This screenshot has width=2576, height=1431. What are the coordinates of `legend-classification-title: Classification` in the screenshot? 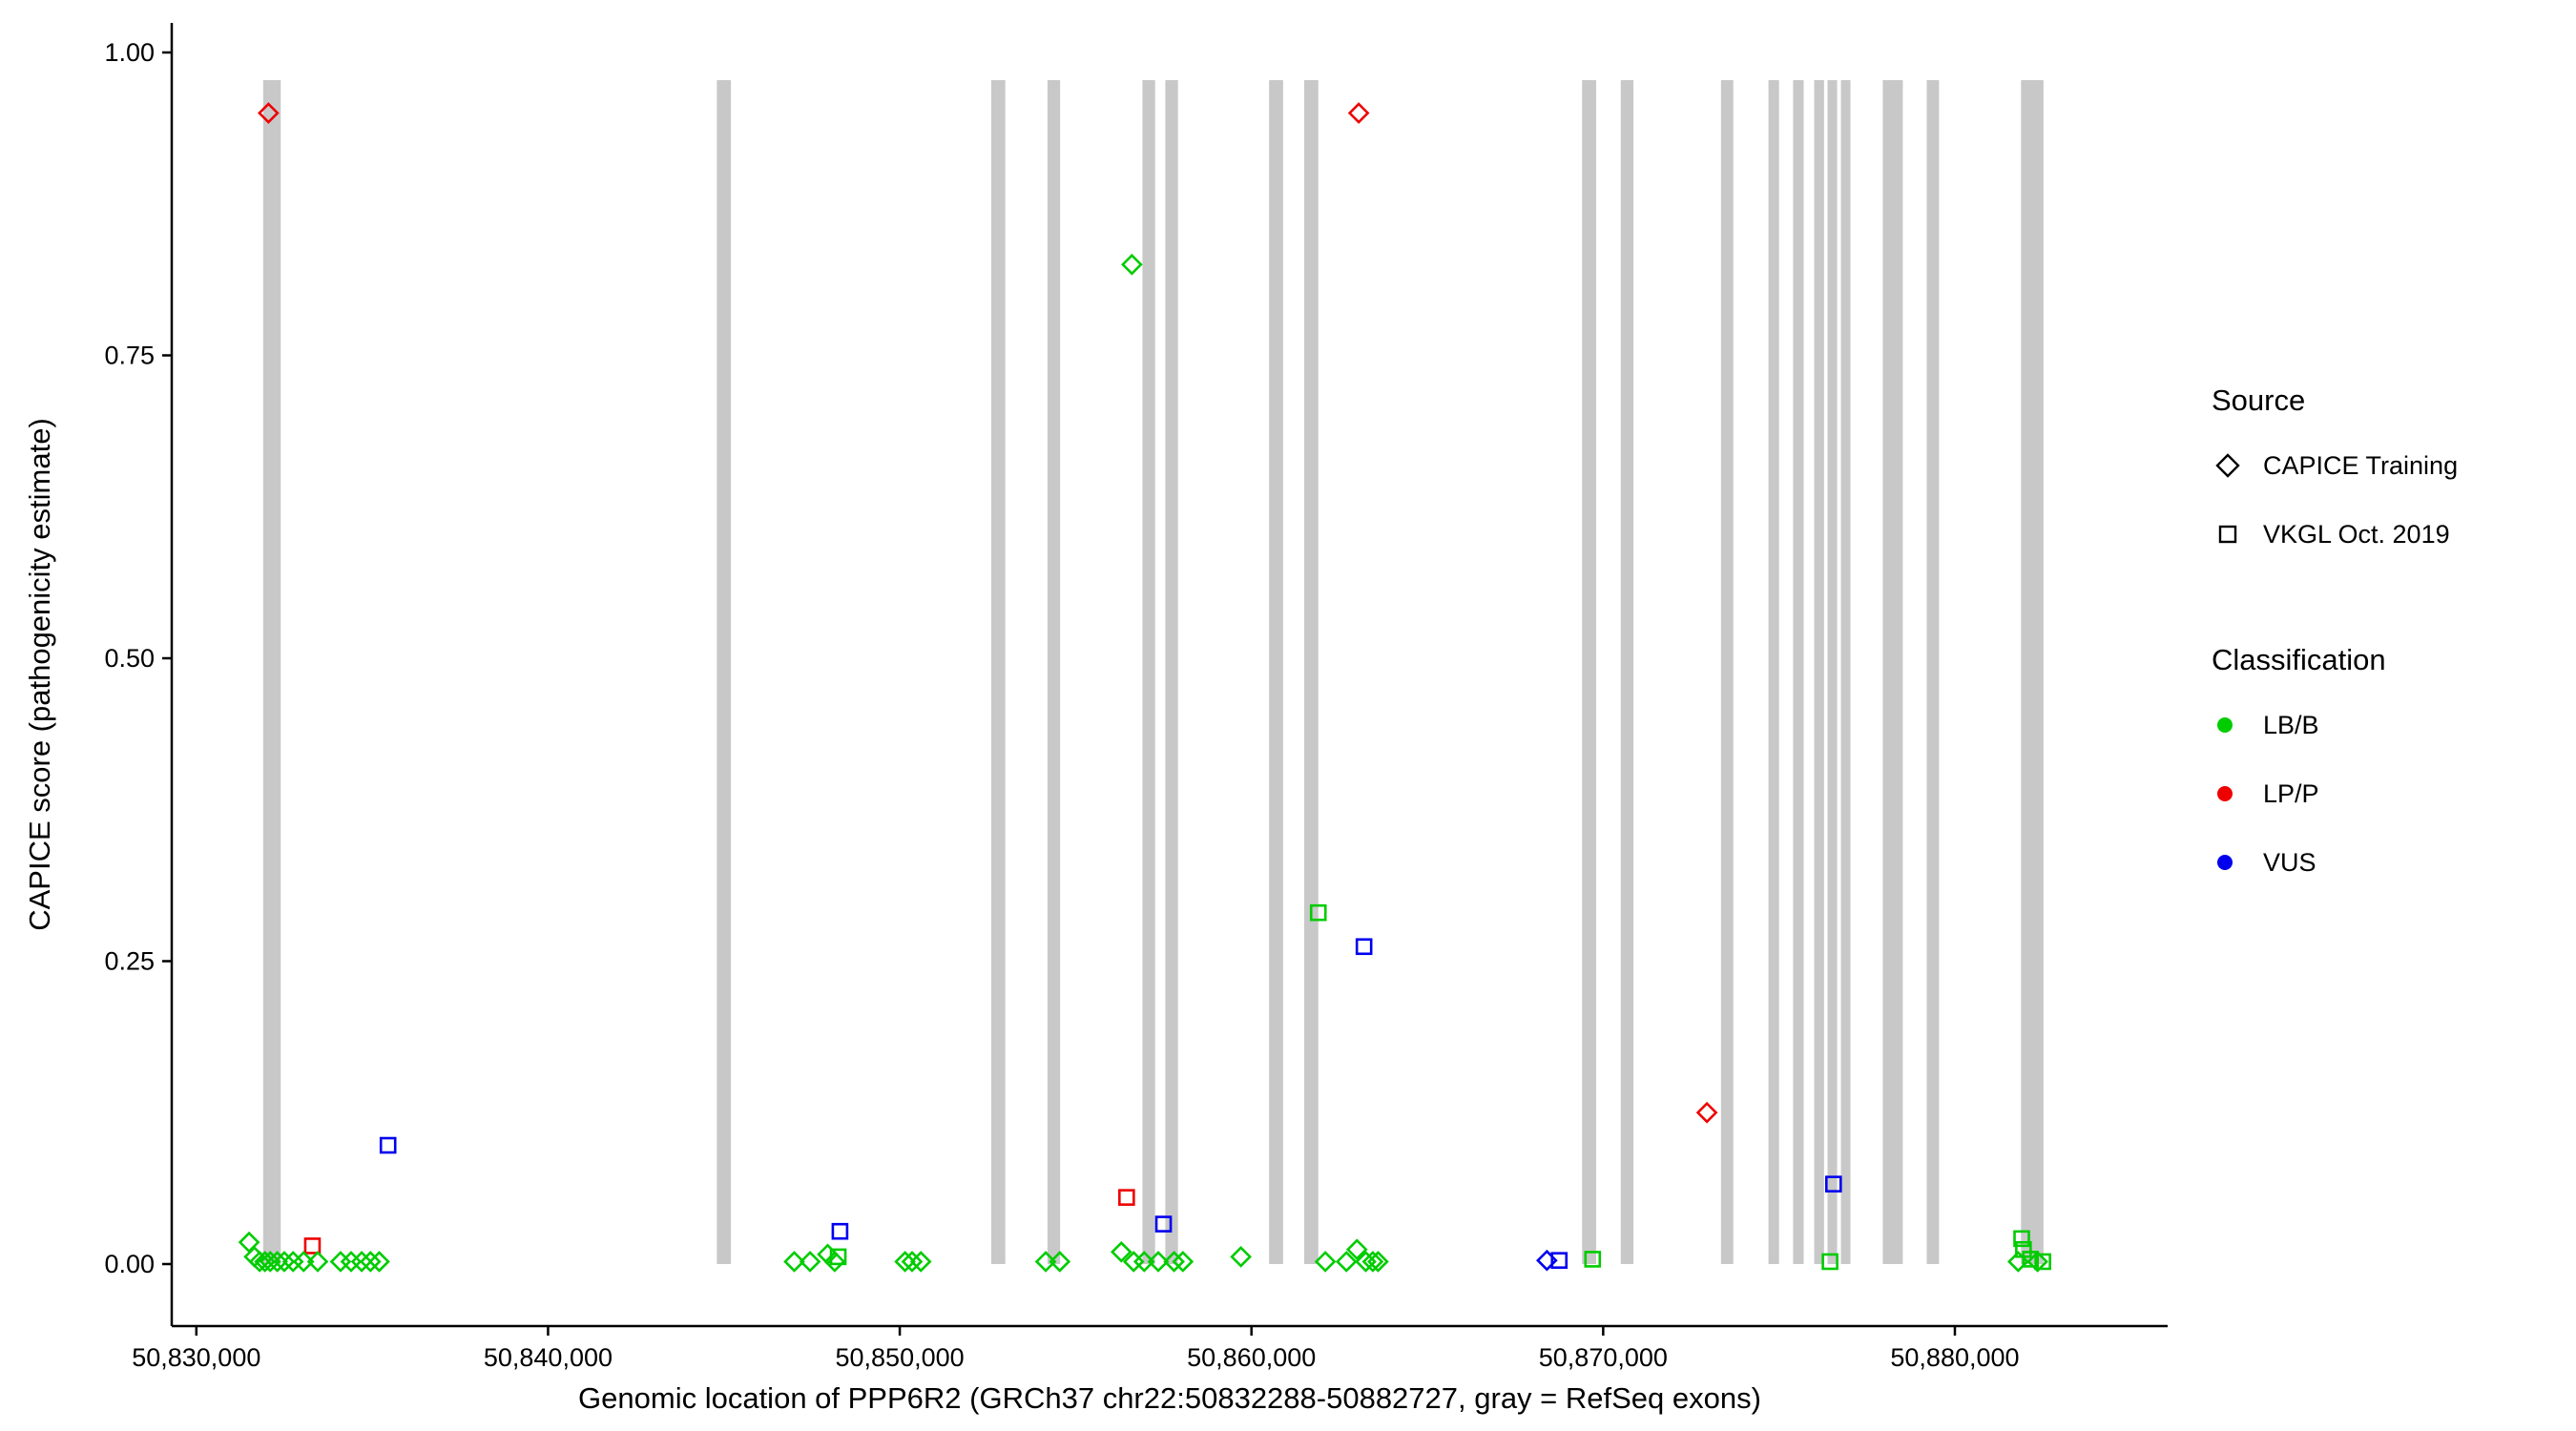 It's located at (2299, 659).